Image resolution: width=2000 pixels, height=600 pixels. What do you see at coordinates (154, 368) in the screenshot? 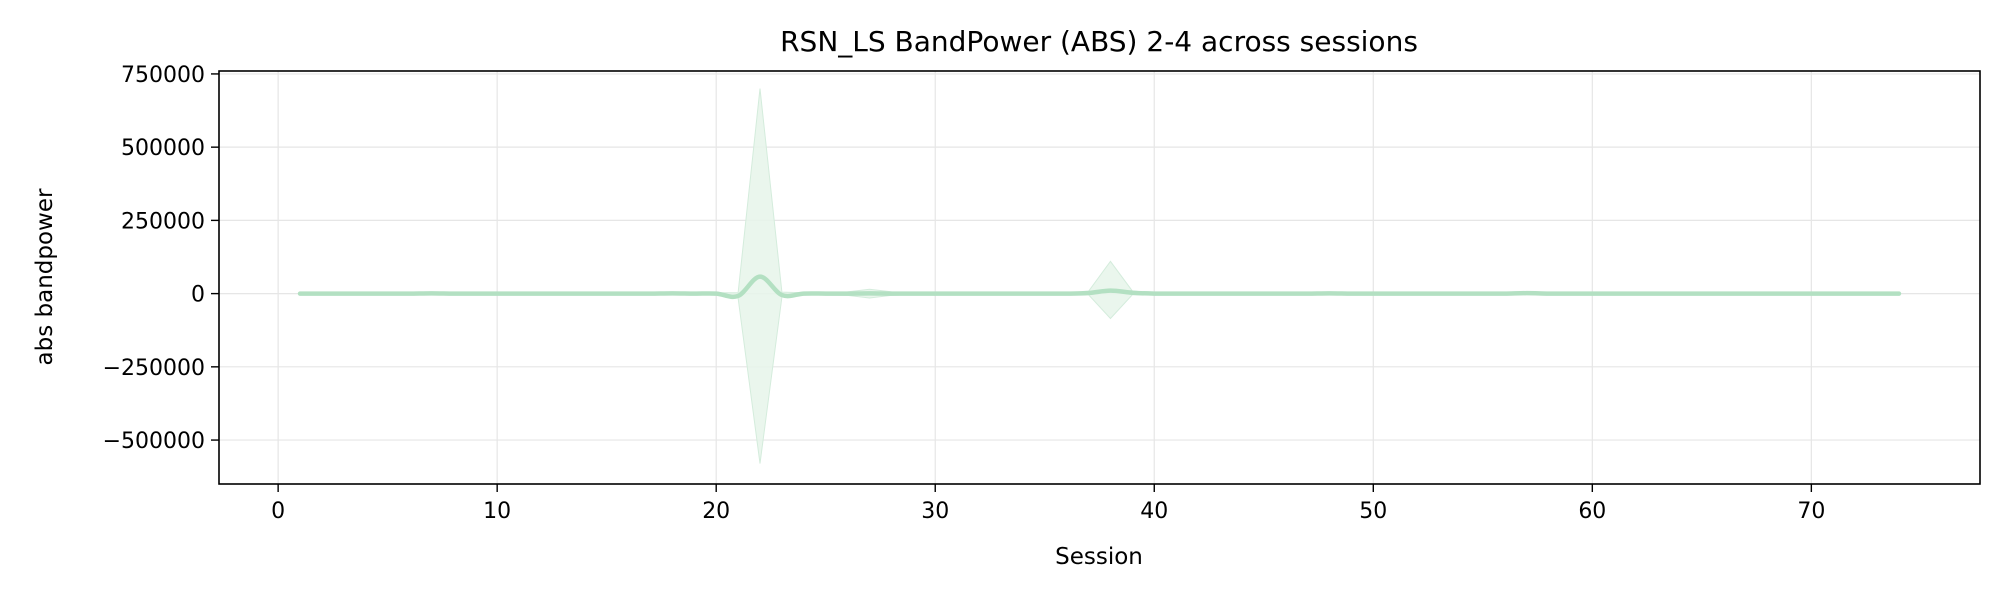
I see `y-tick-label: −250000` at bounding box center [154, 368].